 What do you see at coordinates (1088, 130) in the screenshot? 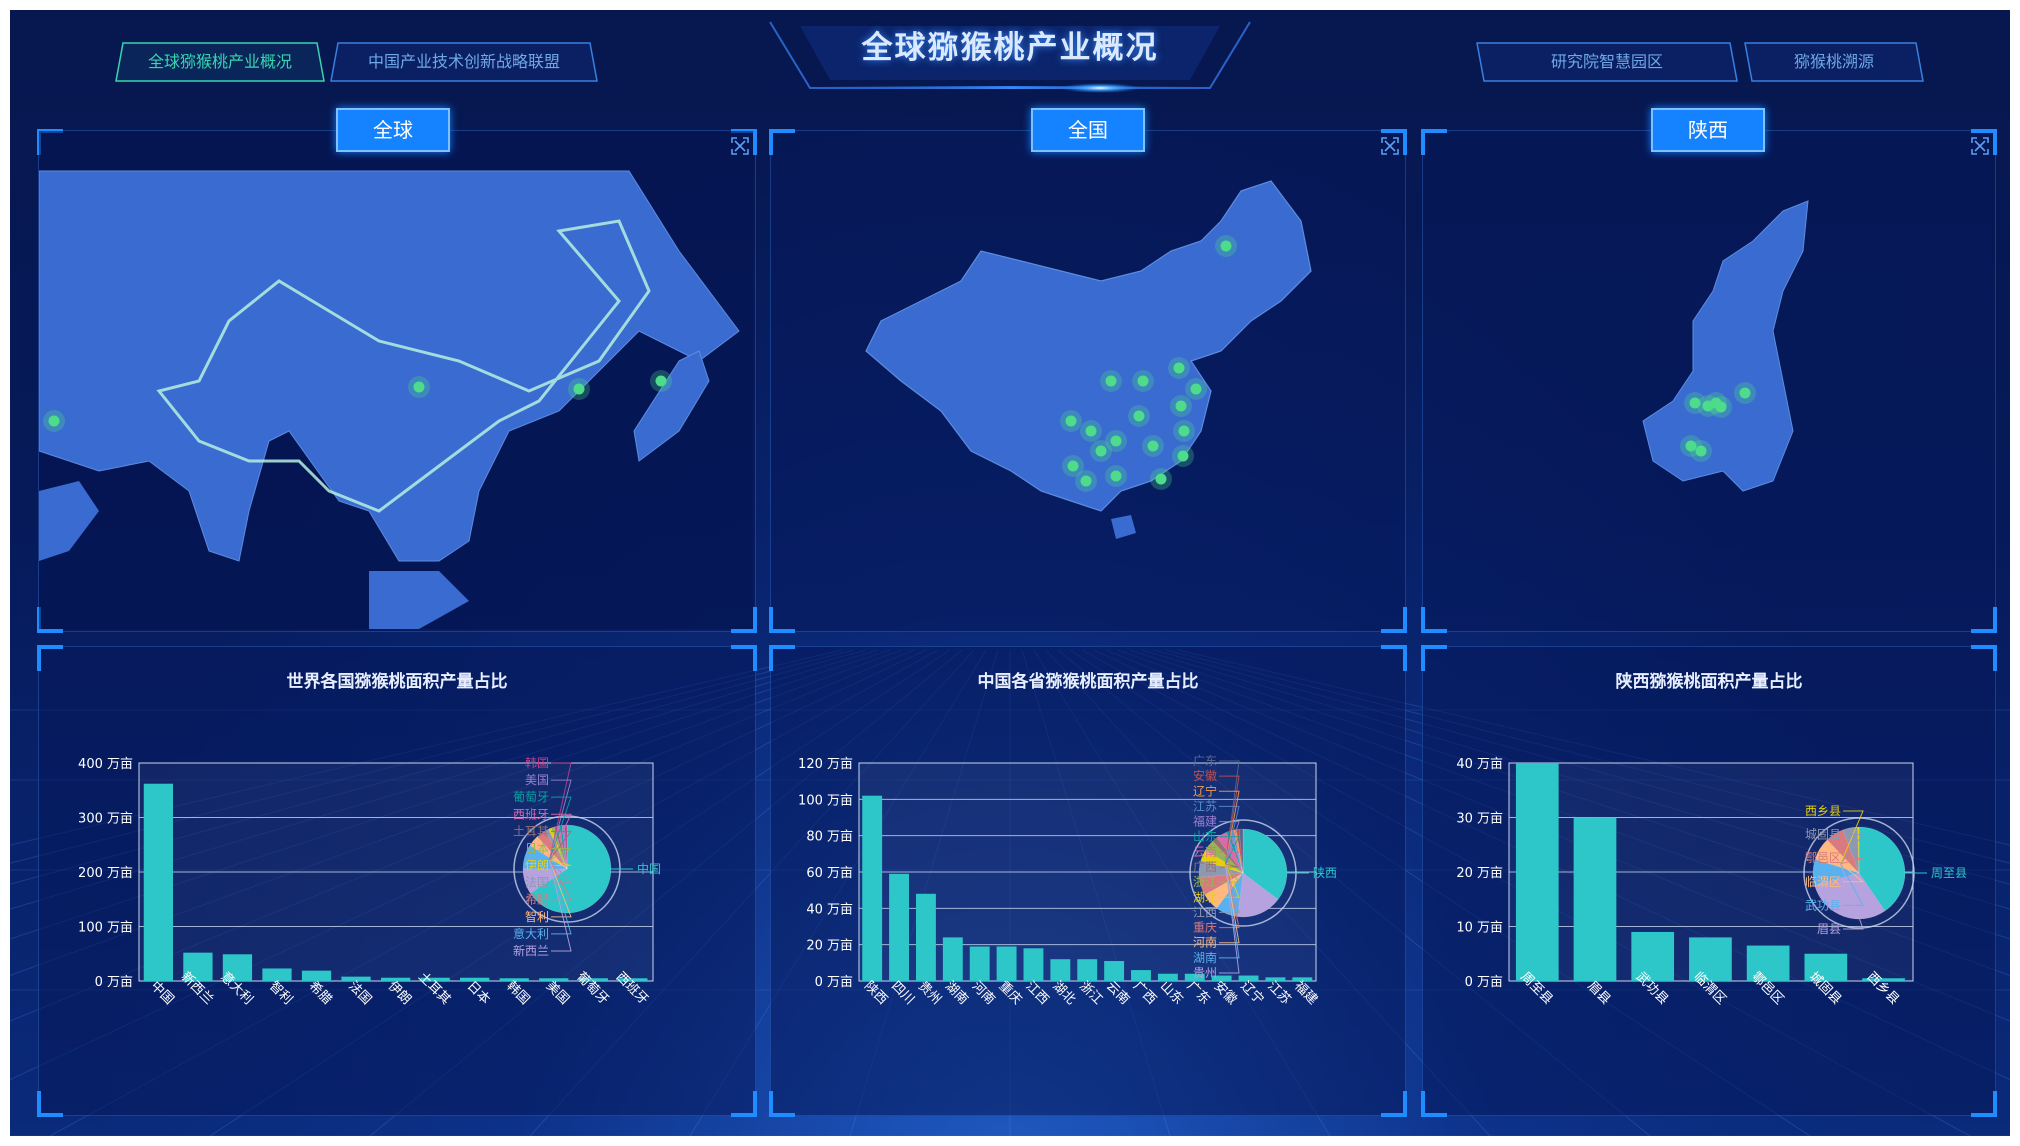
I see `map-tab-china: 全国` at bounding box center [1088, 130].